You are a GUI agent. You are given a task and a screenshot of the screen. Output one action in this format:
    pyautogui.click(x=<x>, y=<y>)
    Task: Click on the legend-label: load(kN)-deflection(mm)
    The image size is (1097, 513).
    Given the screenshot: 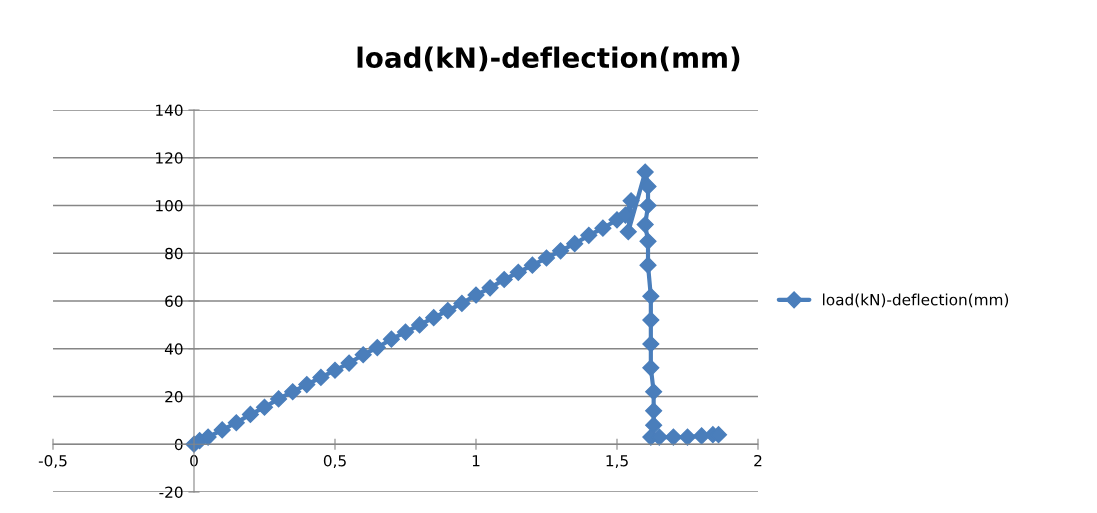 What is the action you would take?
    pyautogui.click(x=916, y=300)
    